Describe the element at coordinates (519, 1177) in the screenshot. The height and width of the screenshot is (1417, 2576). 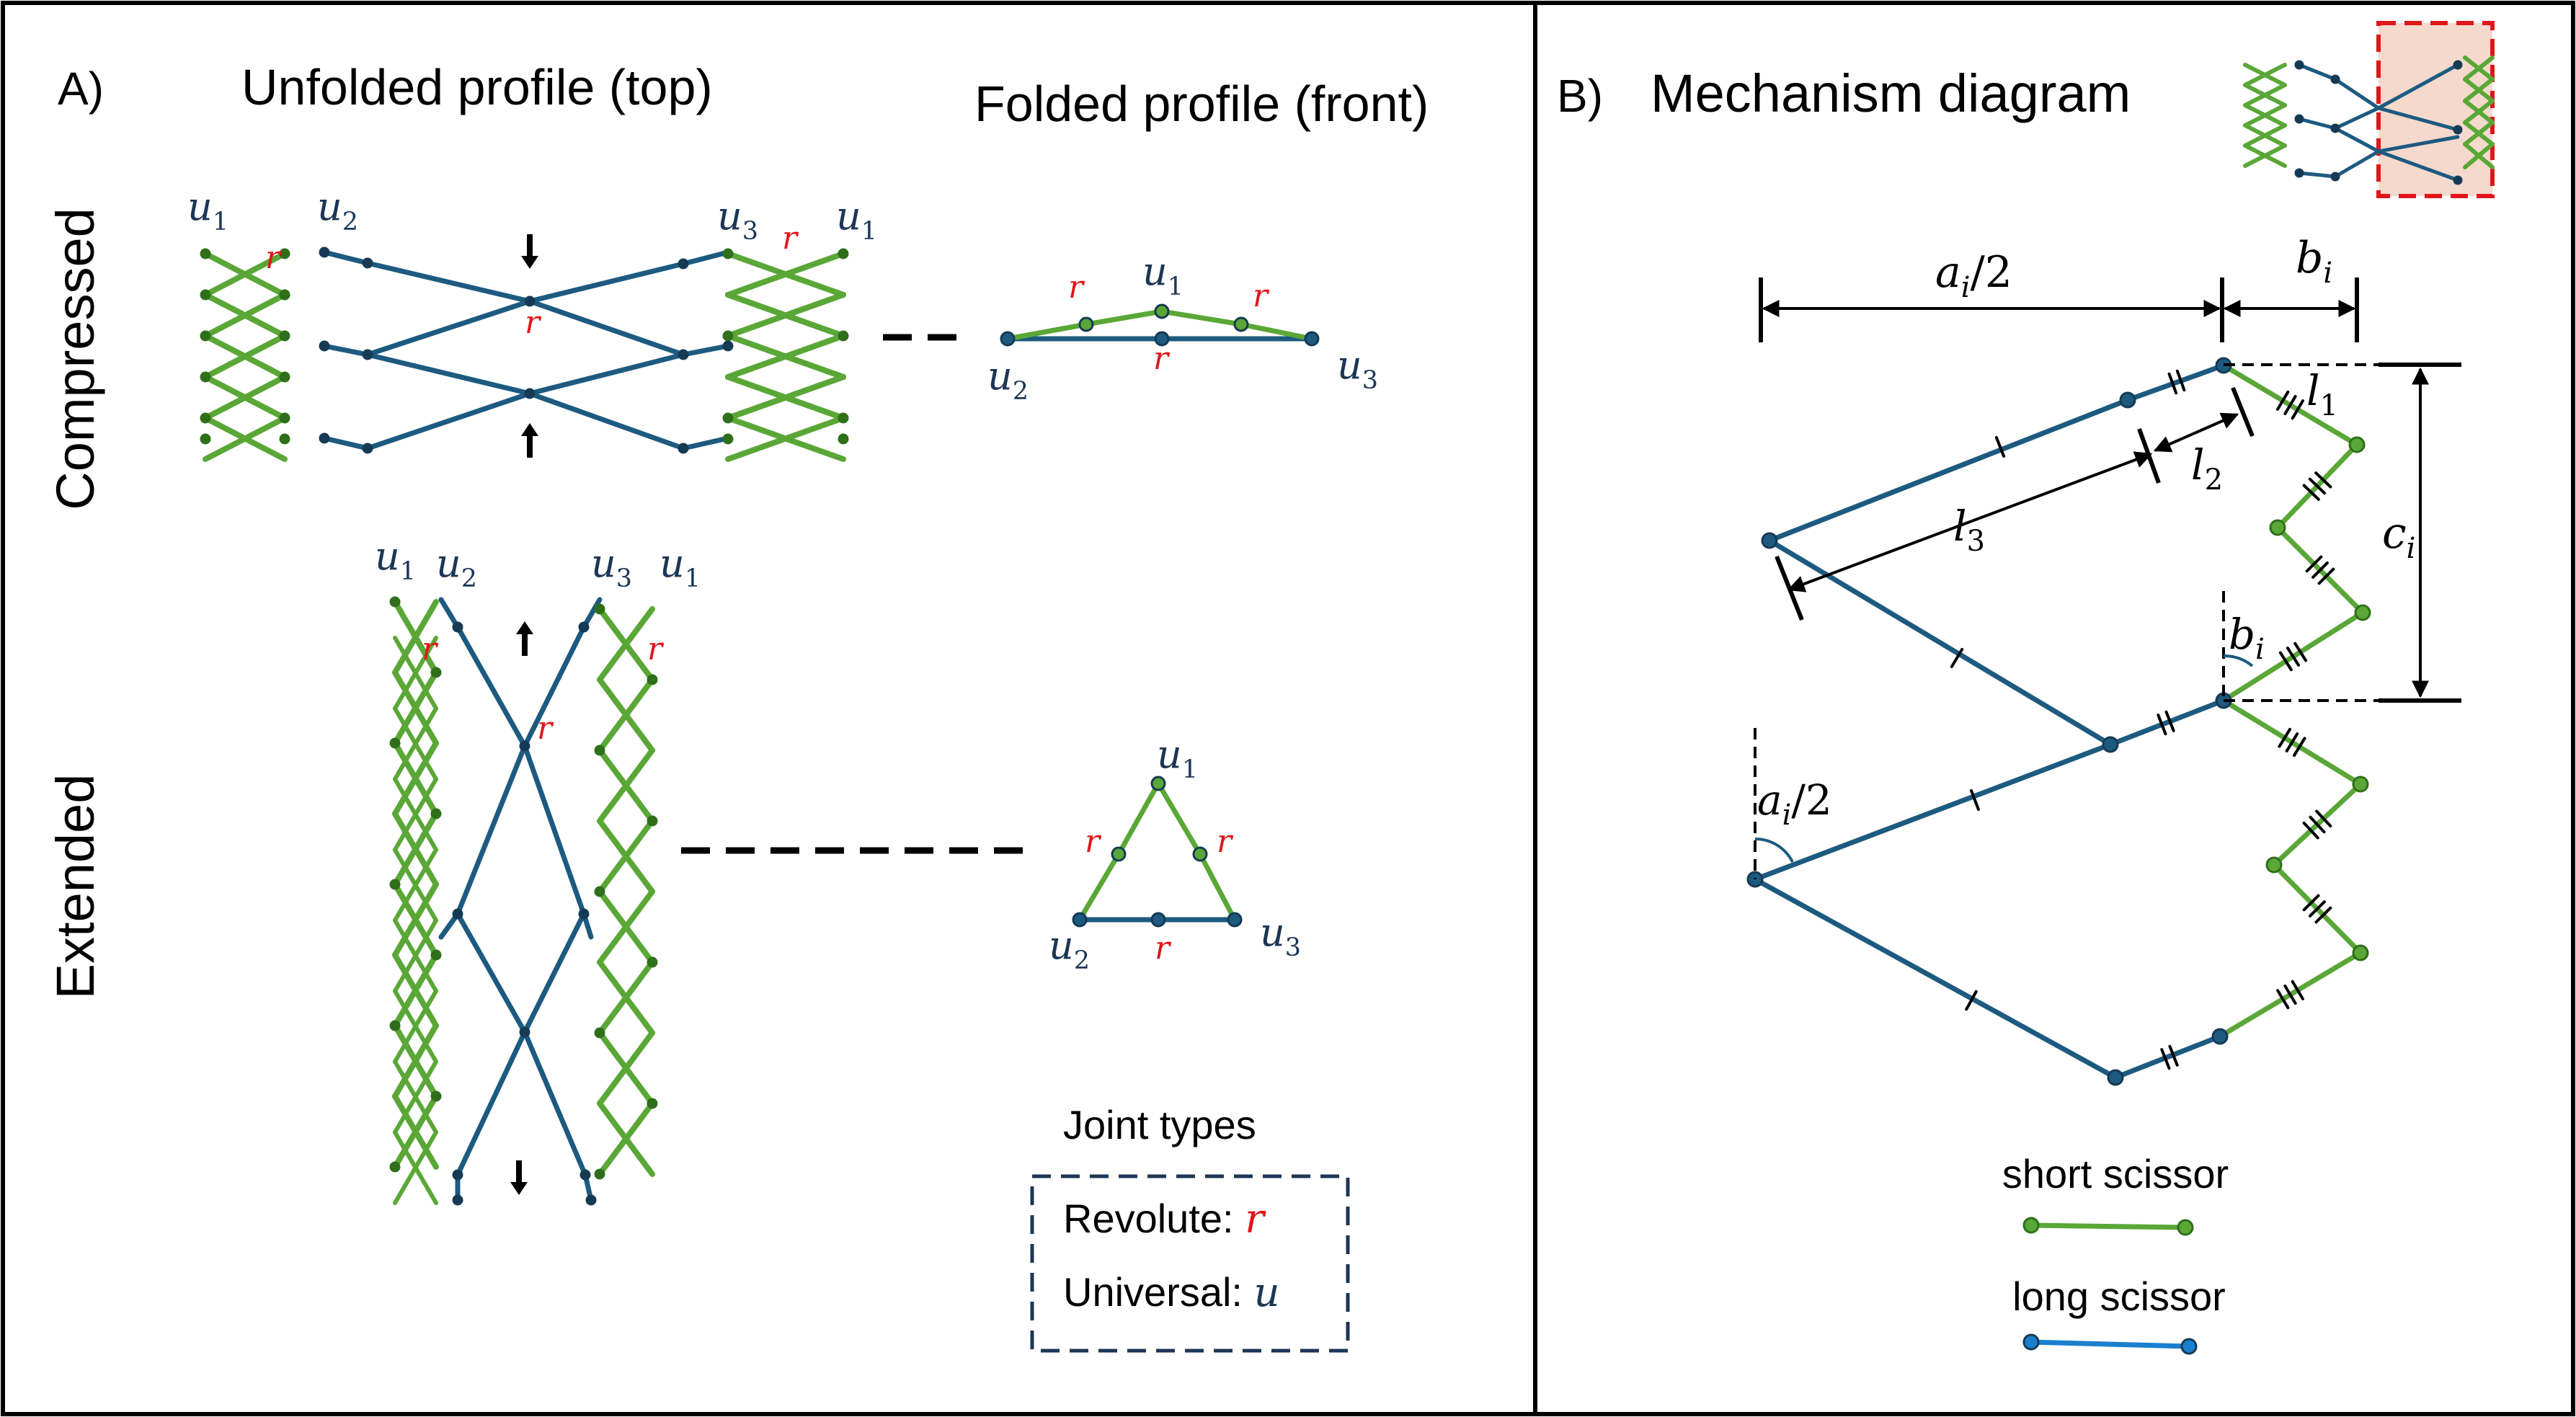
I see `extend-arrow-down` at that location.